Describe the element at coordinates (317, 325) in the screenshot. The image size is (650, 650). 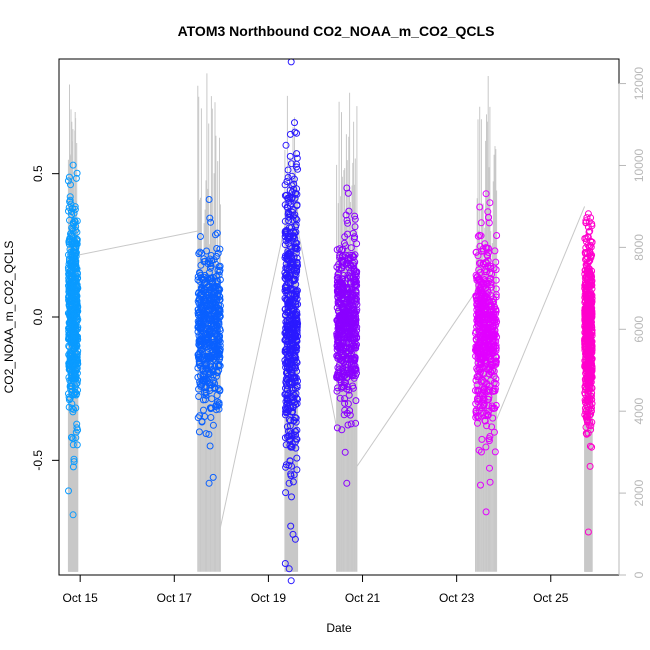
I see `altitude-transit` at that location.